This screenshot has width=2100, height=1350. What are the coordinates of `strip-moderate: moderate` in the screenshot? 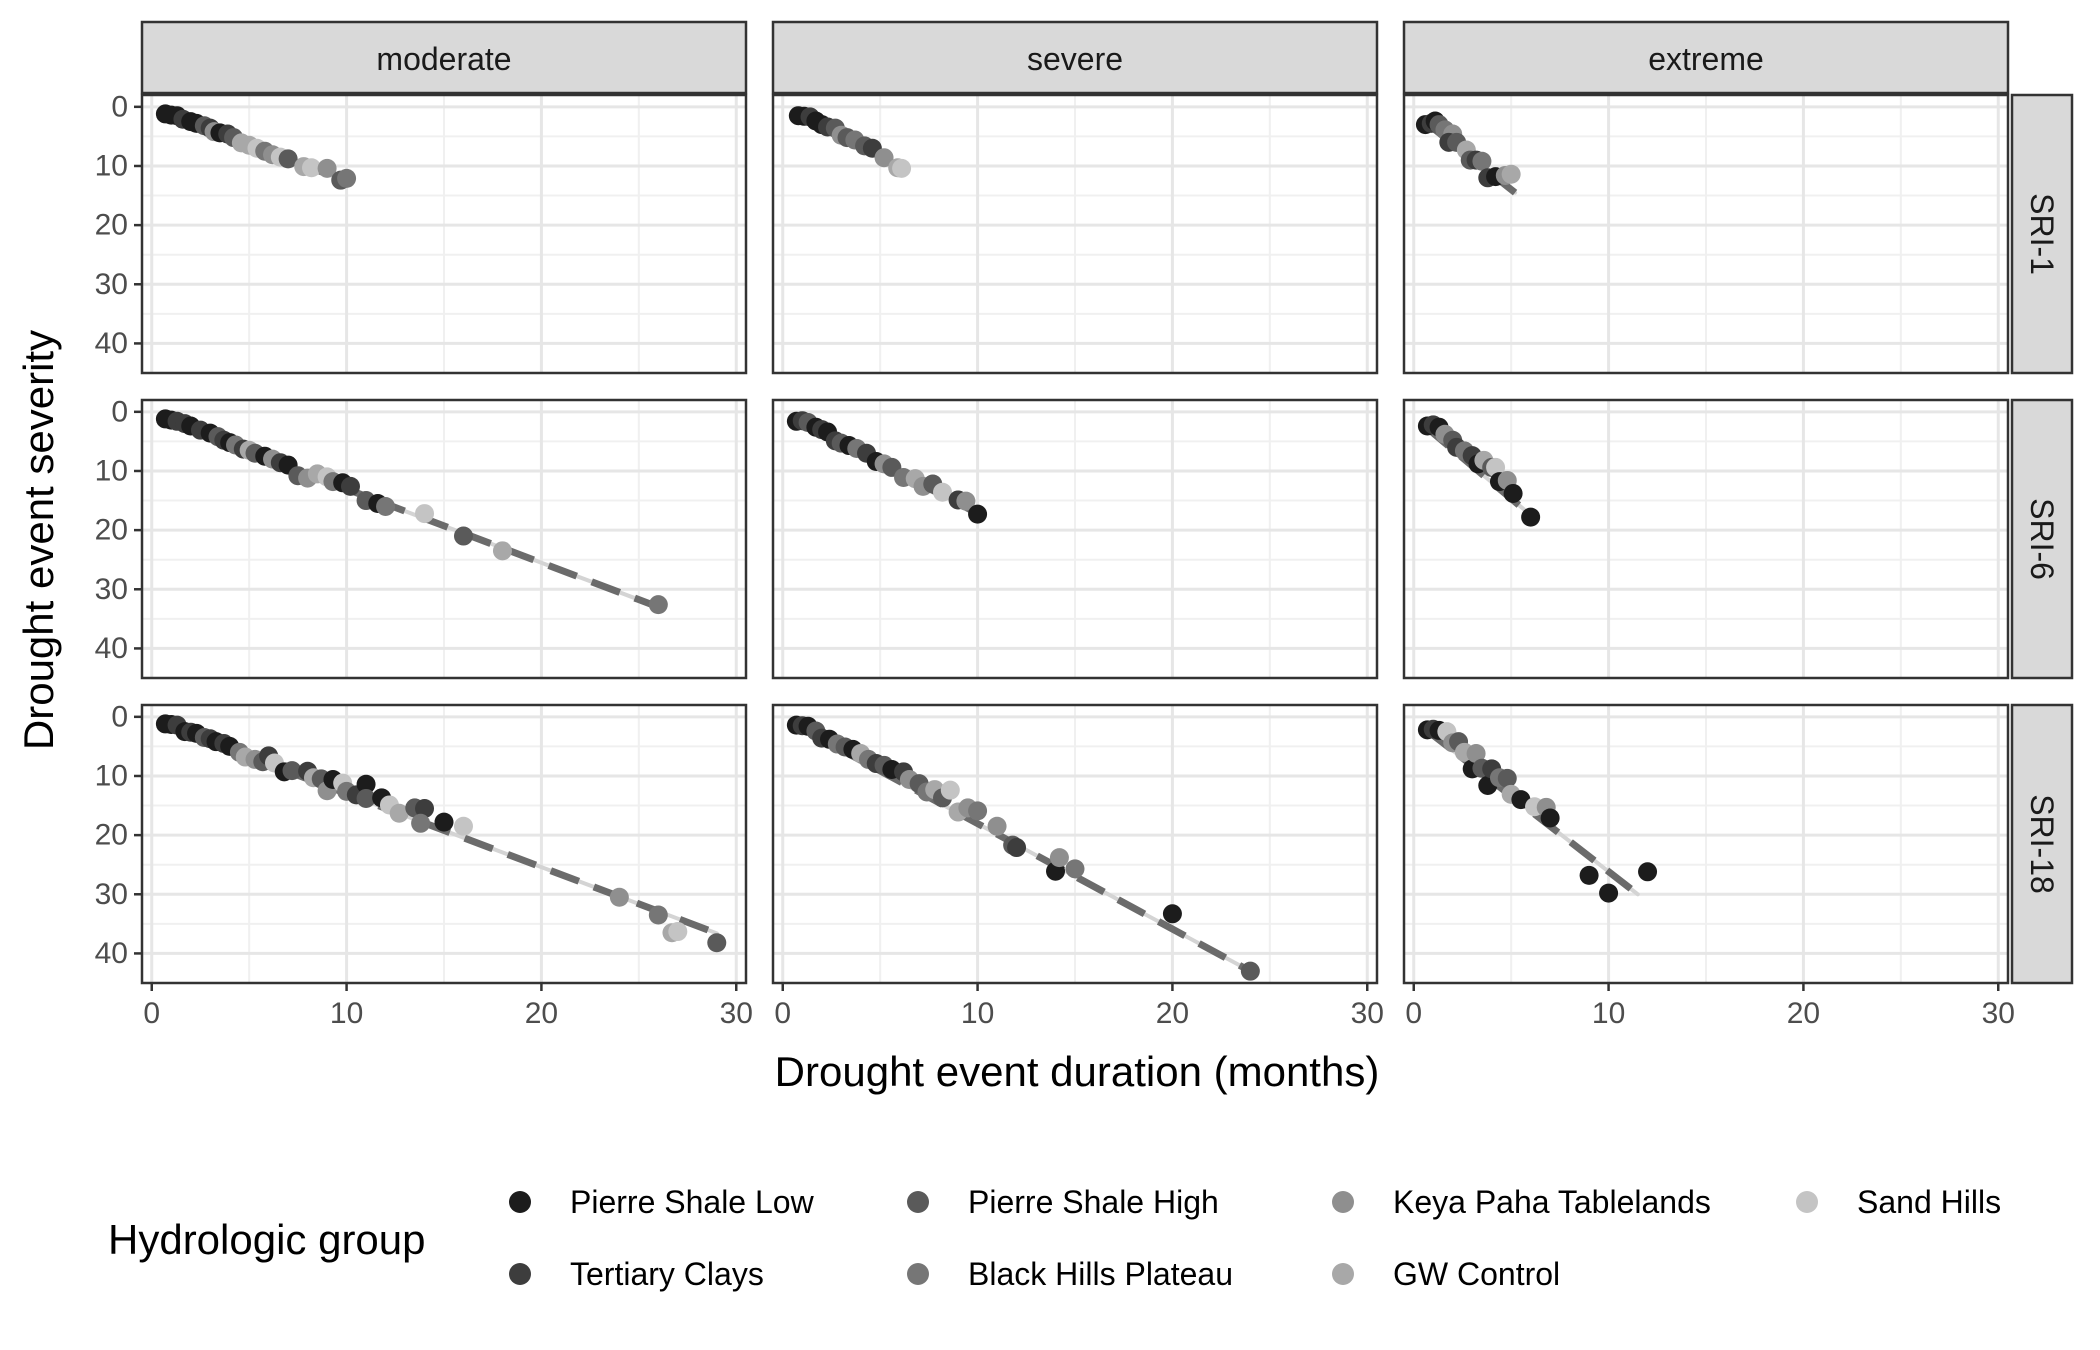 It's located at (444, 57).